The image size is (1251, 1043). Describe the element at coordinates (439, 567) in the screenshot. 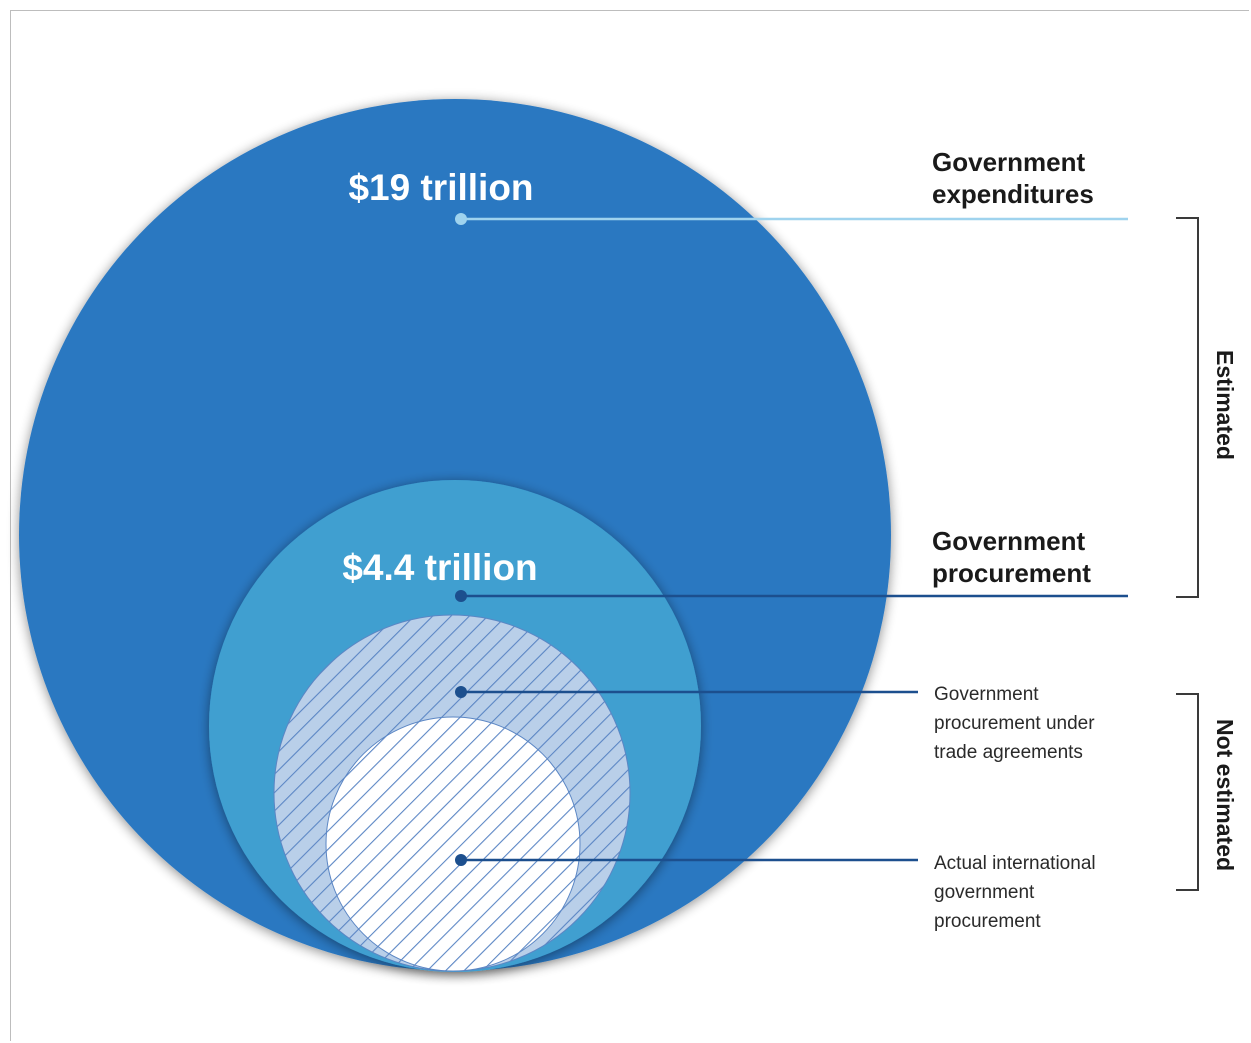

I see `procurement-value: $4.4 trillion` at that location.